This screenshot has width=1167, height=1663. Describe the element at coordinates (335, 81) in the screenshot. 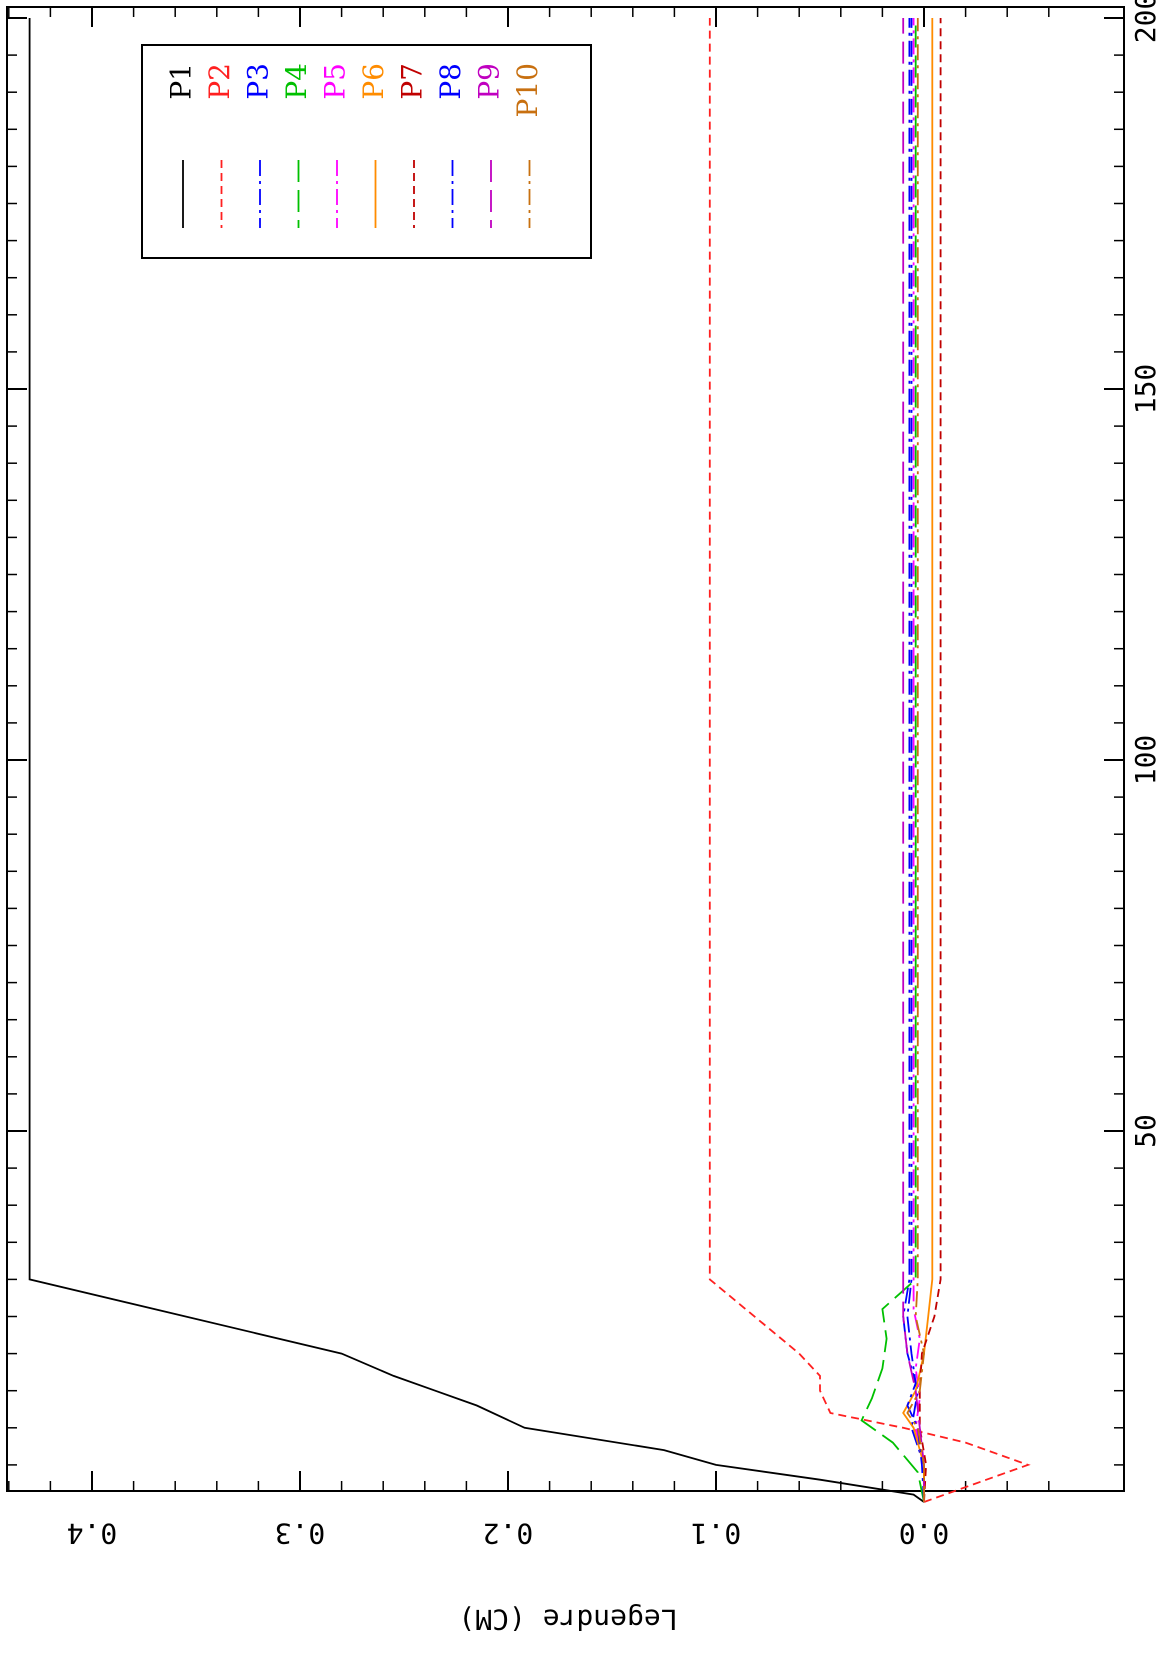

I see `legend-label-p5: P5` at that location.